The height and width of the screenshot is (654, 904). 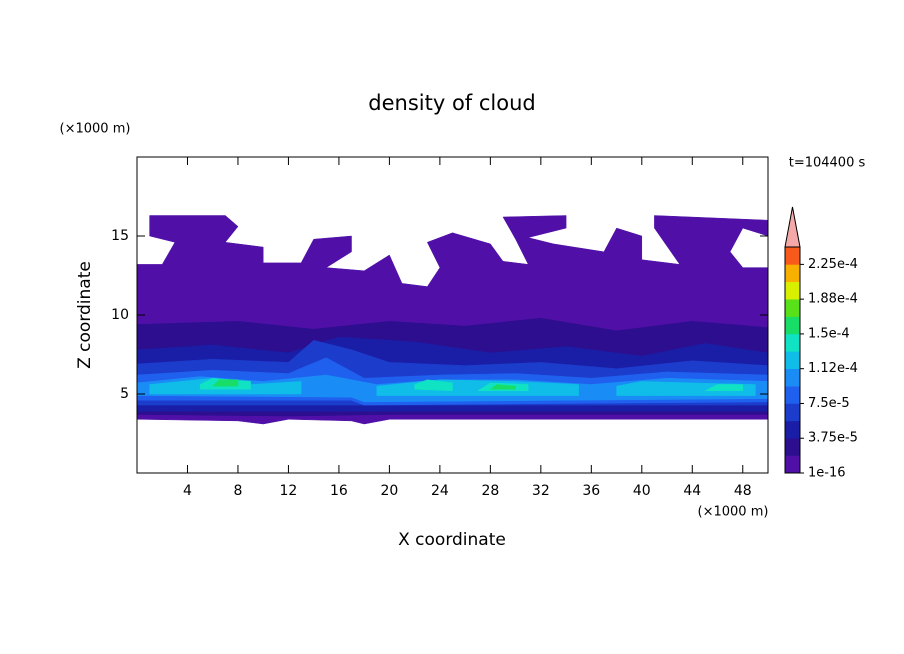 I want to click on x-tick-label: 48, so click(x=743, y=491).